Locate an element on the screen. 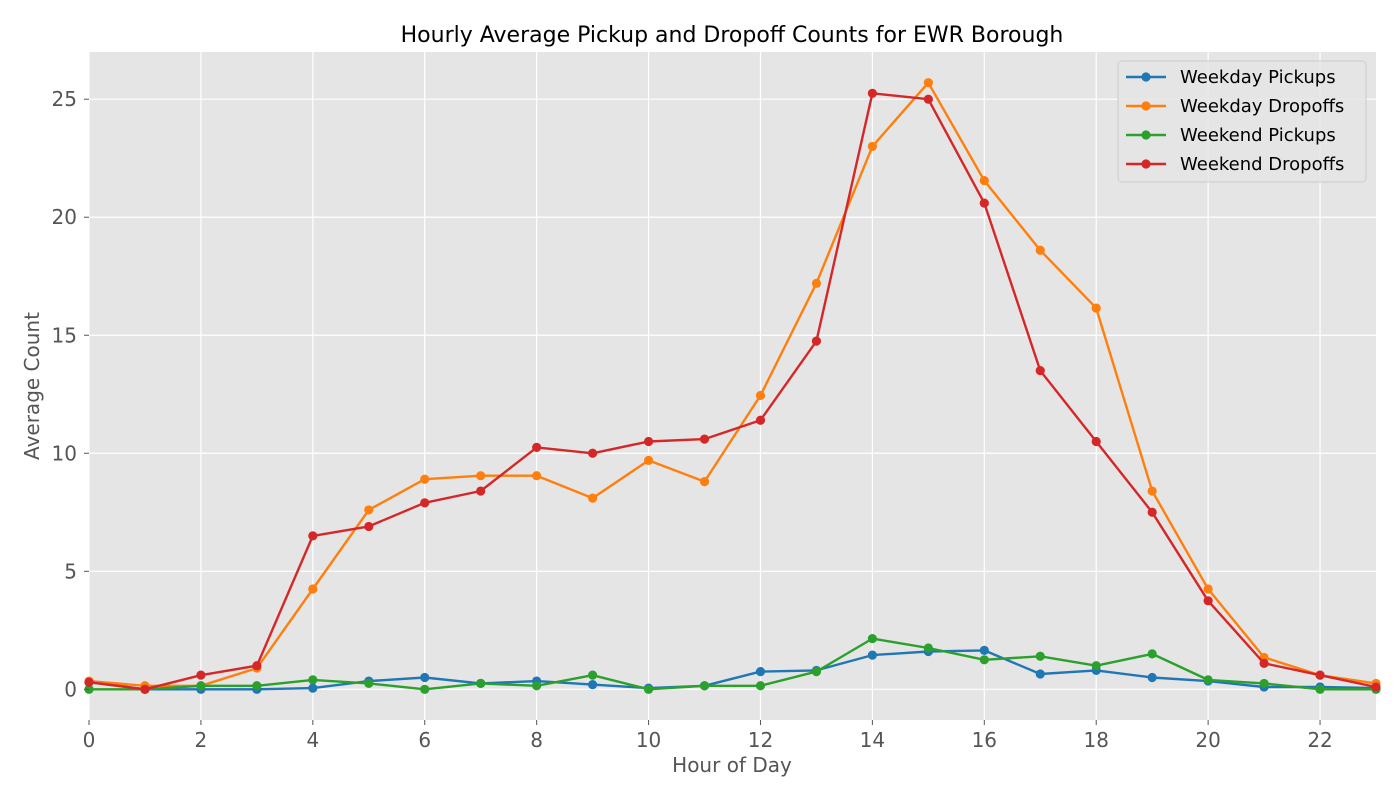 This screenshot has width=1400, height=800. x-tick-label: 14 is located at coordinates (872, 740).